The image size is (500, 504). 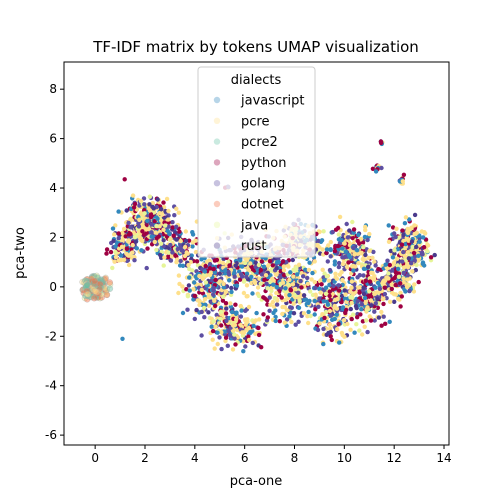 What do you see at coordinates (256, 162) in the screenshot?
I see `legend-frame` at bounding box center [256, 162].